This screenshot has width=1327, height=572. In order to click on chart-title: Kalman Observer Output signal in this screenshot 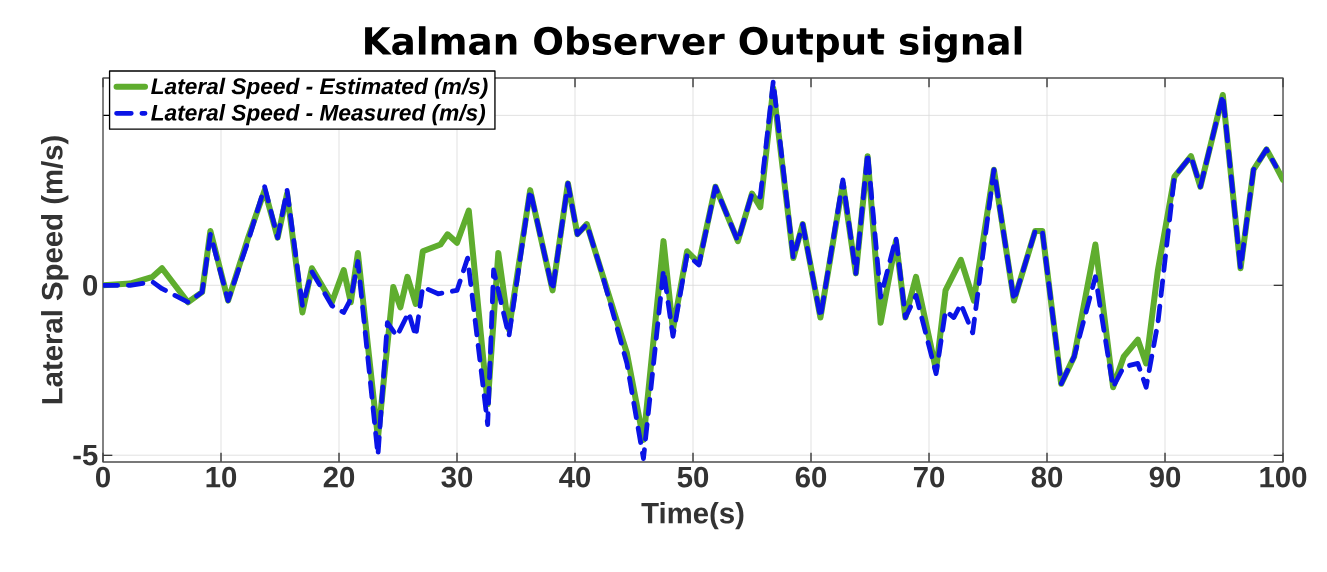, I will do `click(693, 44)`.